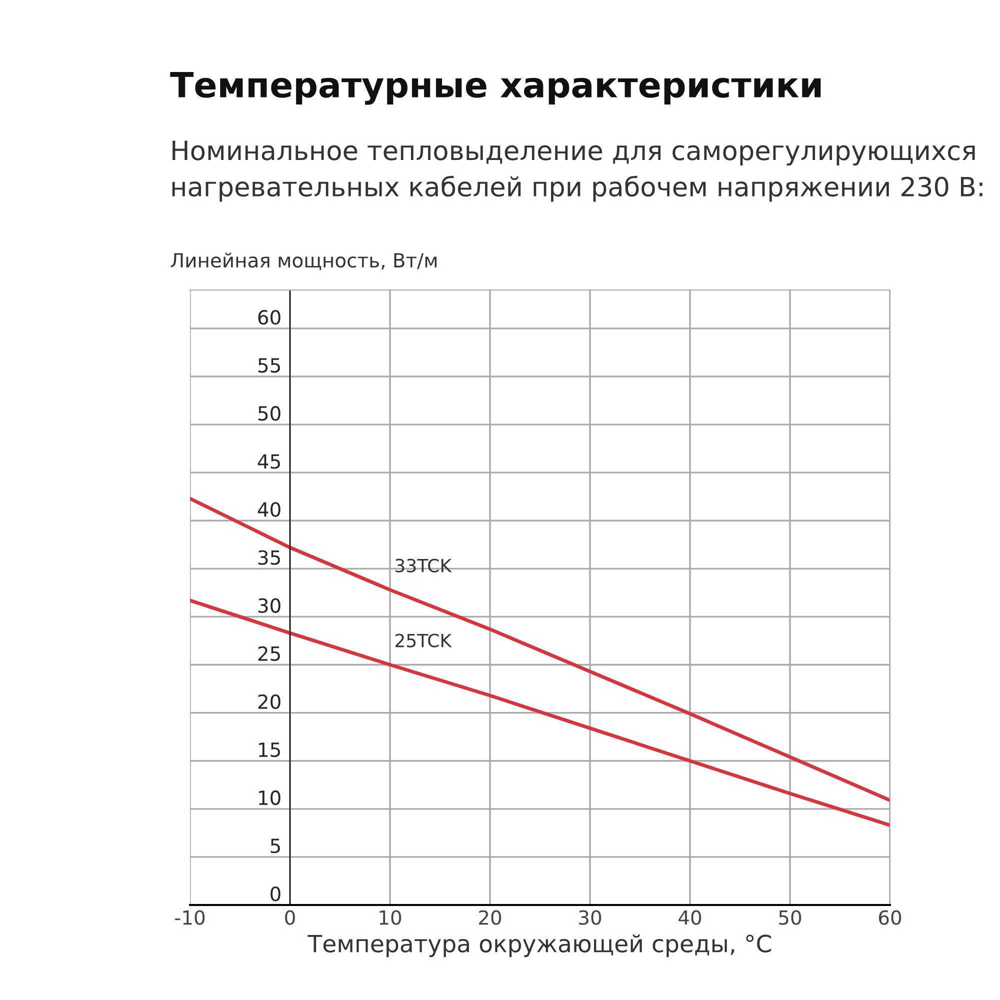  What do you see at coordinates (495, 88) in the screenshot?
I see `chart-title: Температурные характеристики` at bounding box center [495, 88].